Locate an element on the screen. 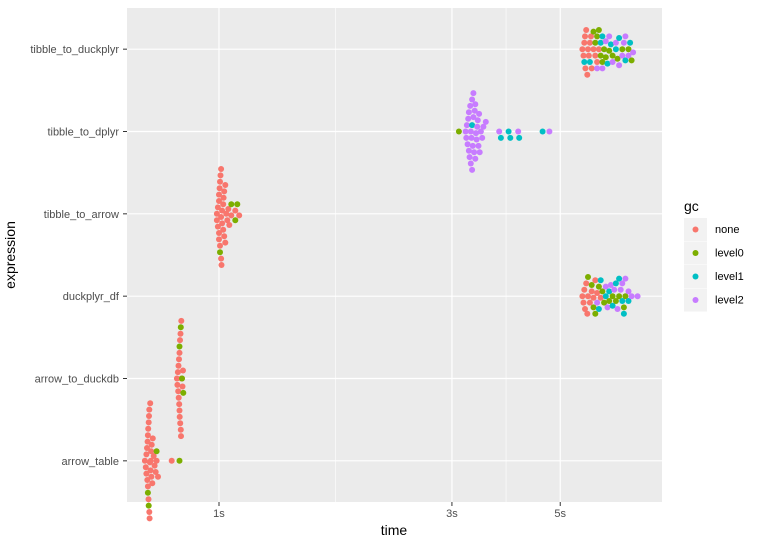  legend-swatch-level2 is located at coordinates (695, 300).